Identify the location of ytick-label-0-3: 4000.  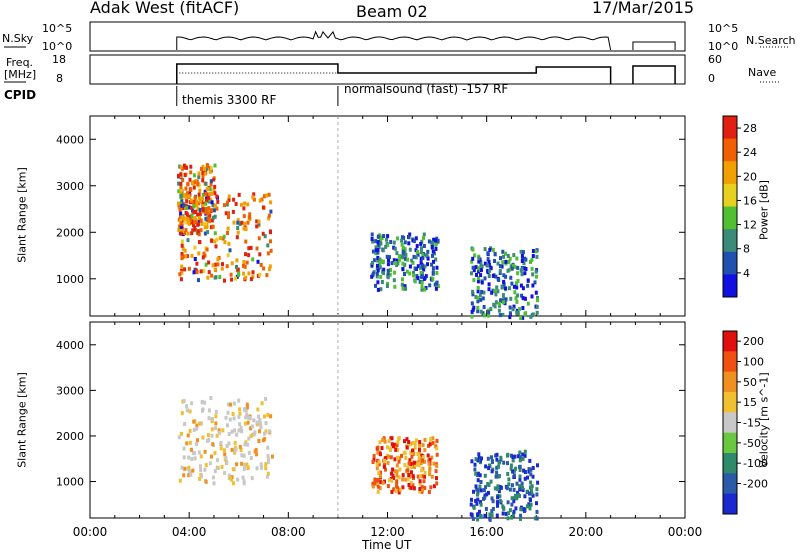
(70, 139).